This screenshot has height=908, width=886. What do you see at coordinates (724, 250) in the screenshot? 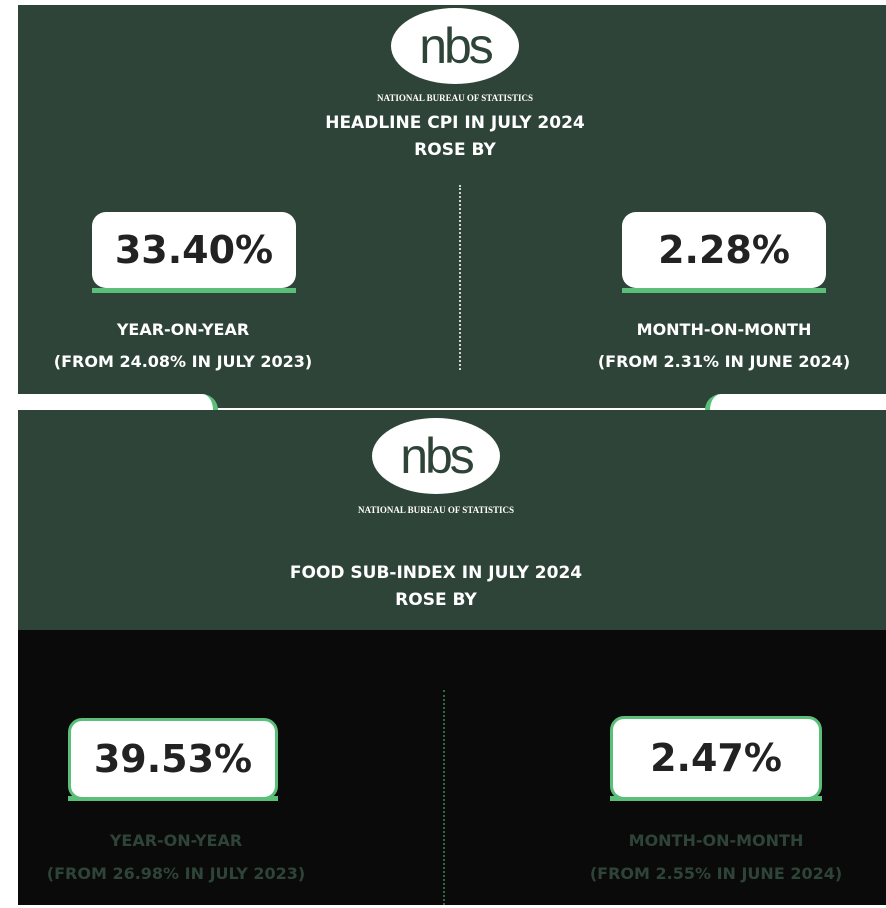
I see `stat-value: 2.28%` at bounding box center [724, 250].